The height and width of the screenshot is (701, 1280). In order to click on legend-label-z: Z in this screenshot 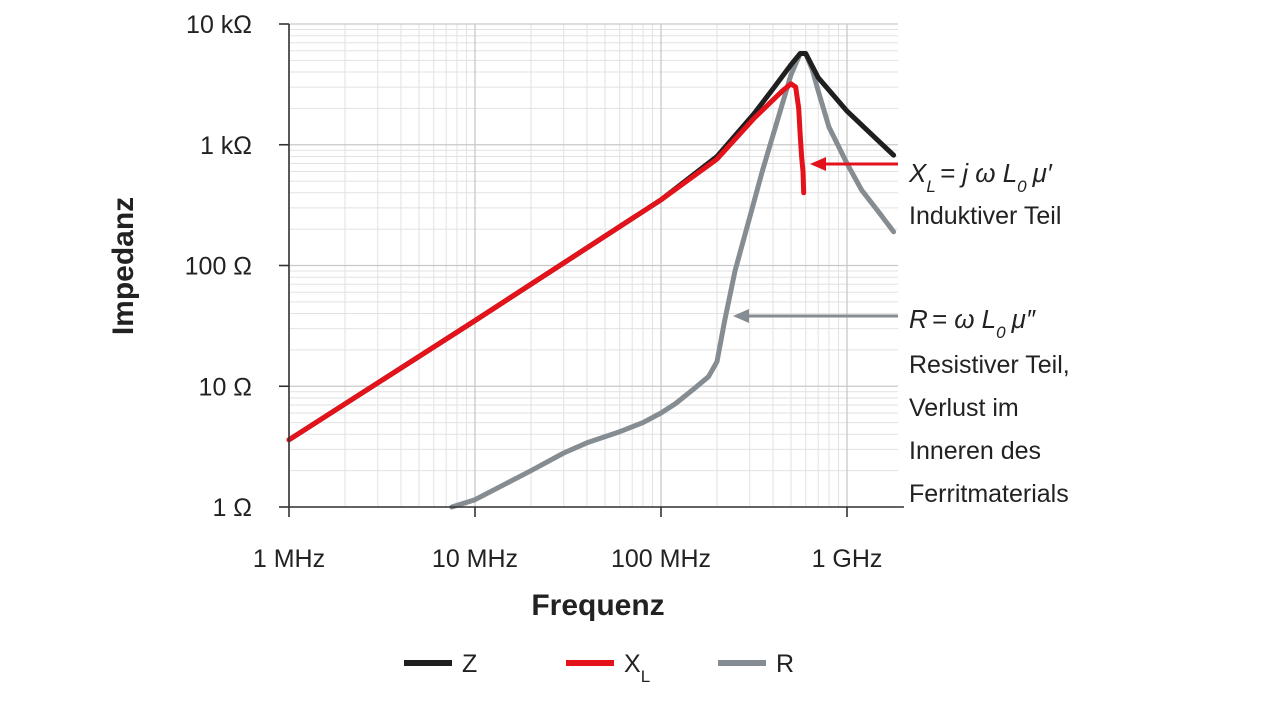, I will do `click(469, 664)`.